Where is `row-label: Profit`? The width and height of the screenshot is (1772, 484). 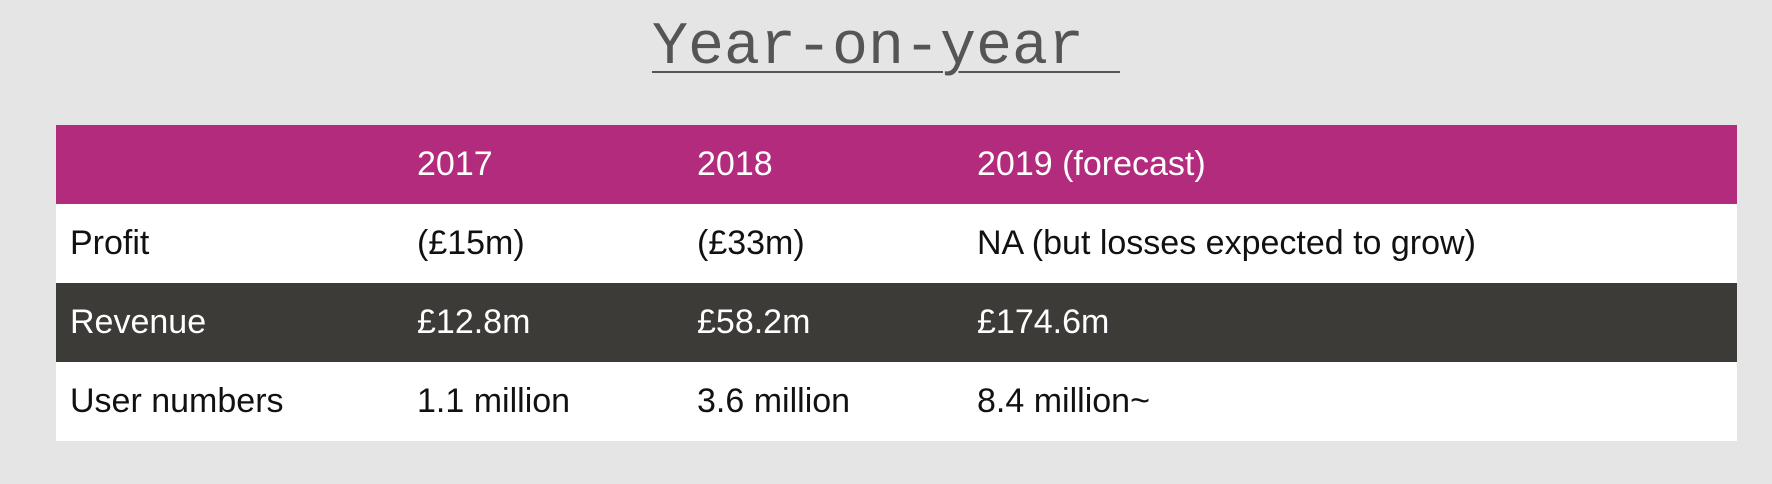
row-label: Profit is located at coordinates (236, 243).